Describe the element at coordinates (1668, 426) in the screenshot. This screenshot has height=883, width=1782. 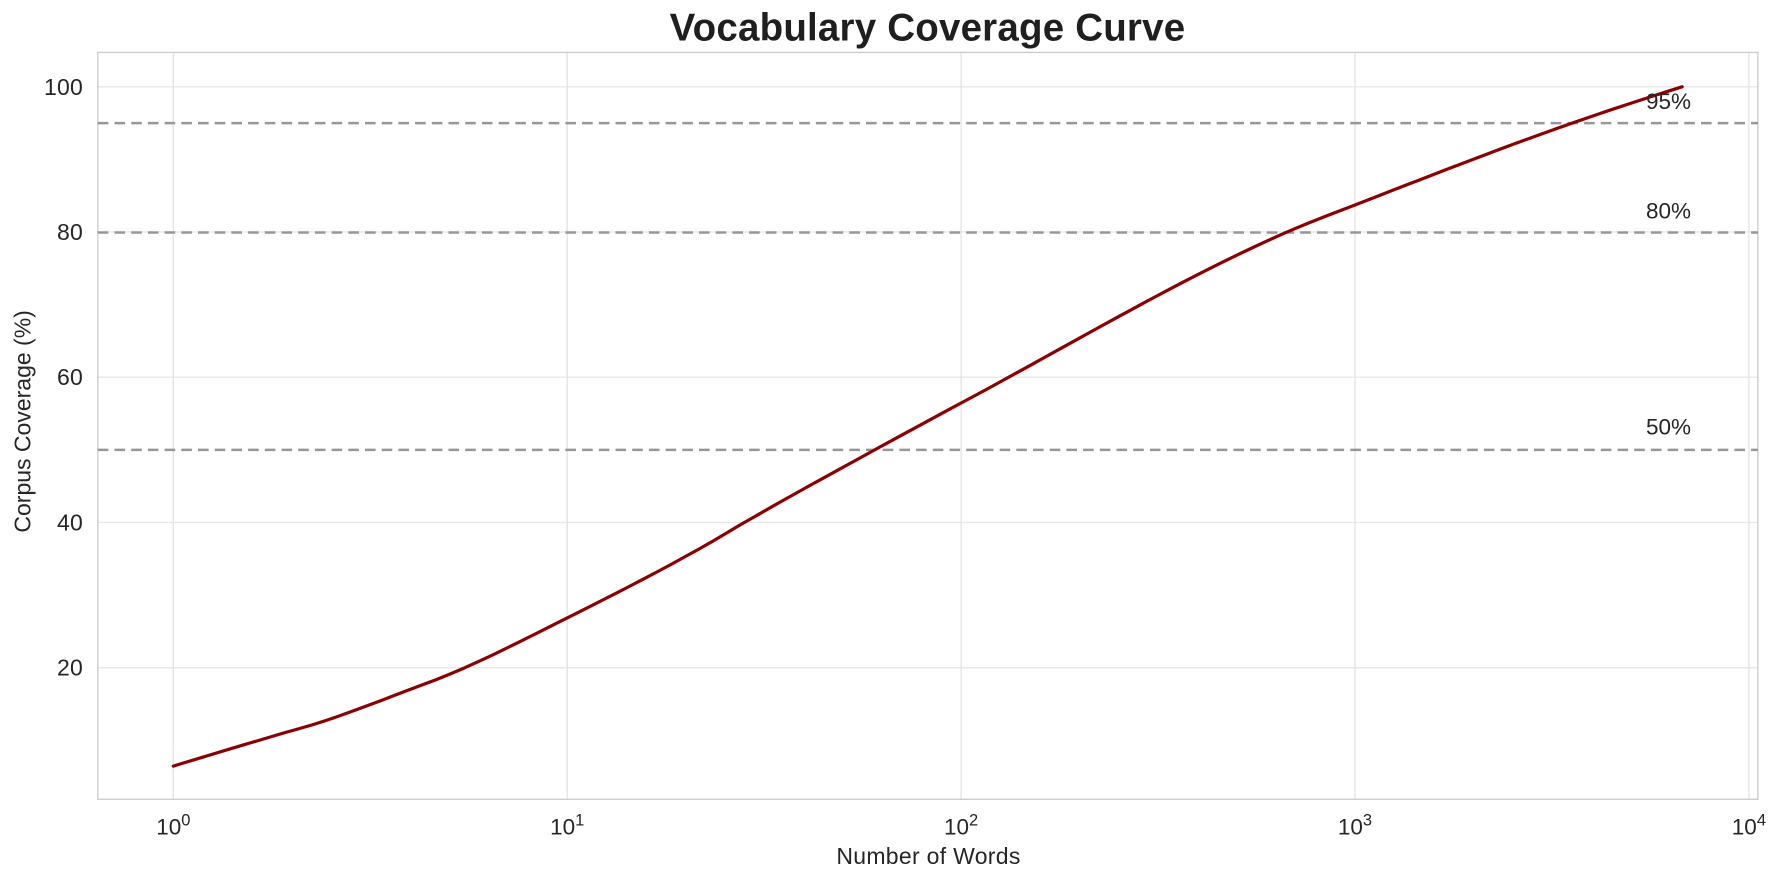
I see `svg-text: 50%` at that location.